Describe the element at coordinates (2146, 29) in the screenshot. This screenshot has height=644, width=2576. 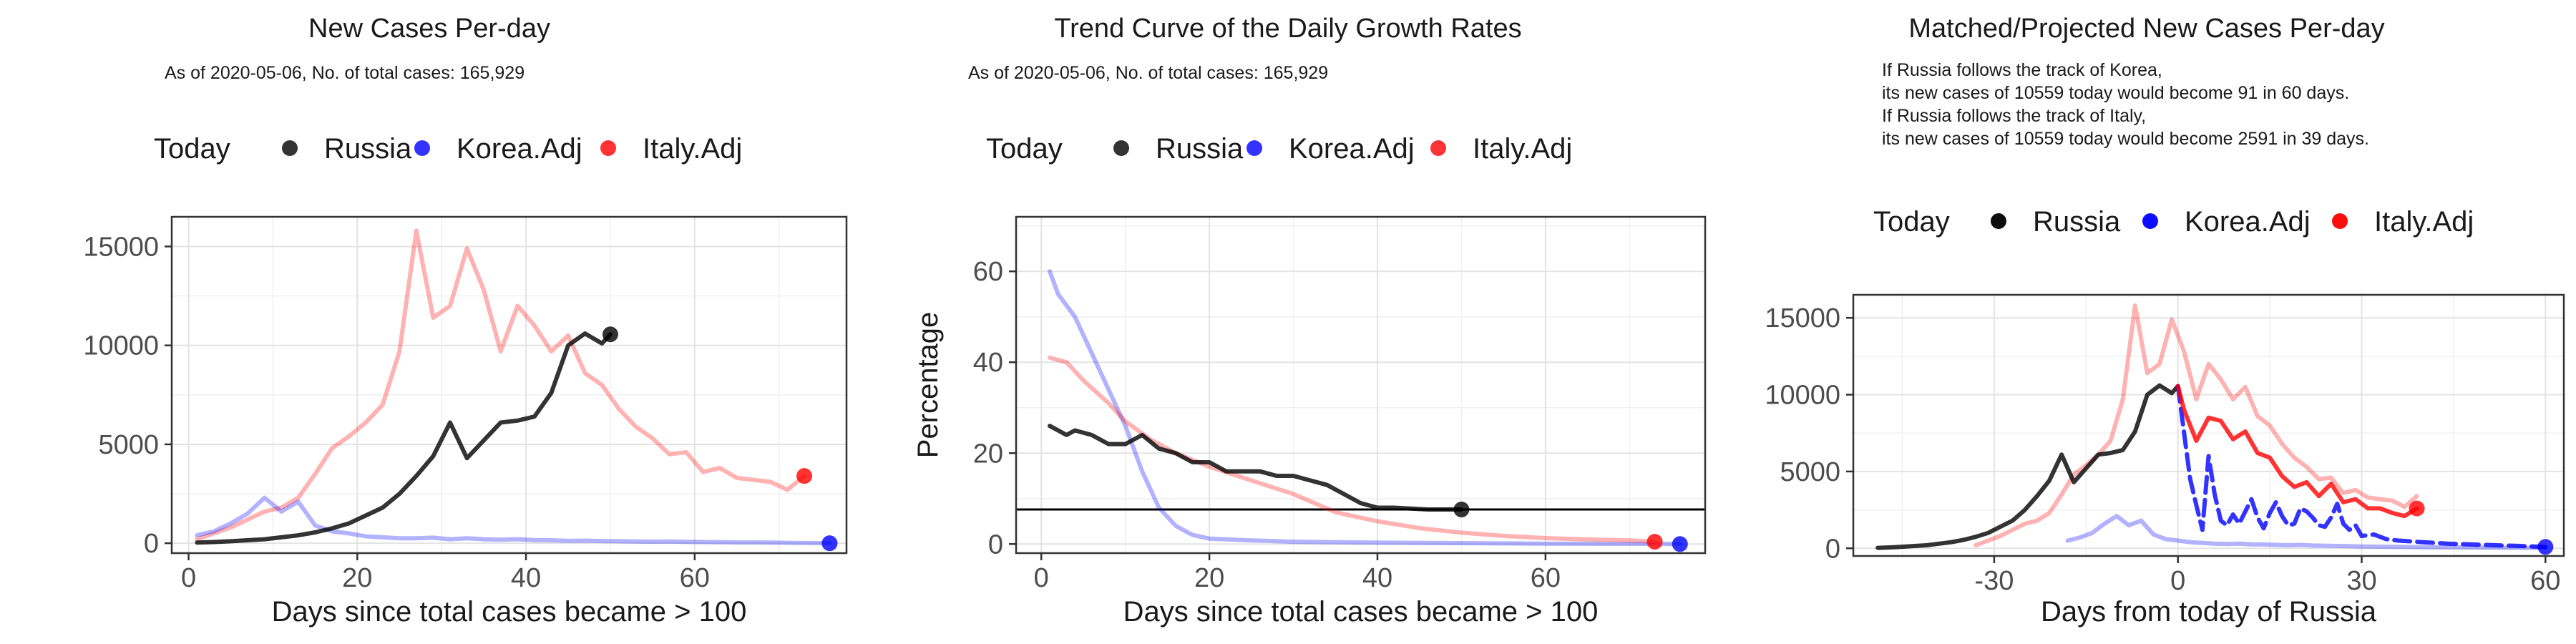
I see `chart-title: Matched/Projected New Cases Per-day` at that location.